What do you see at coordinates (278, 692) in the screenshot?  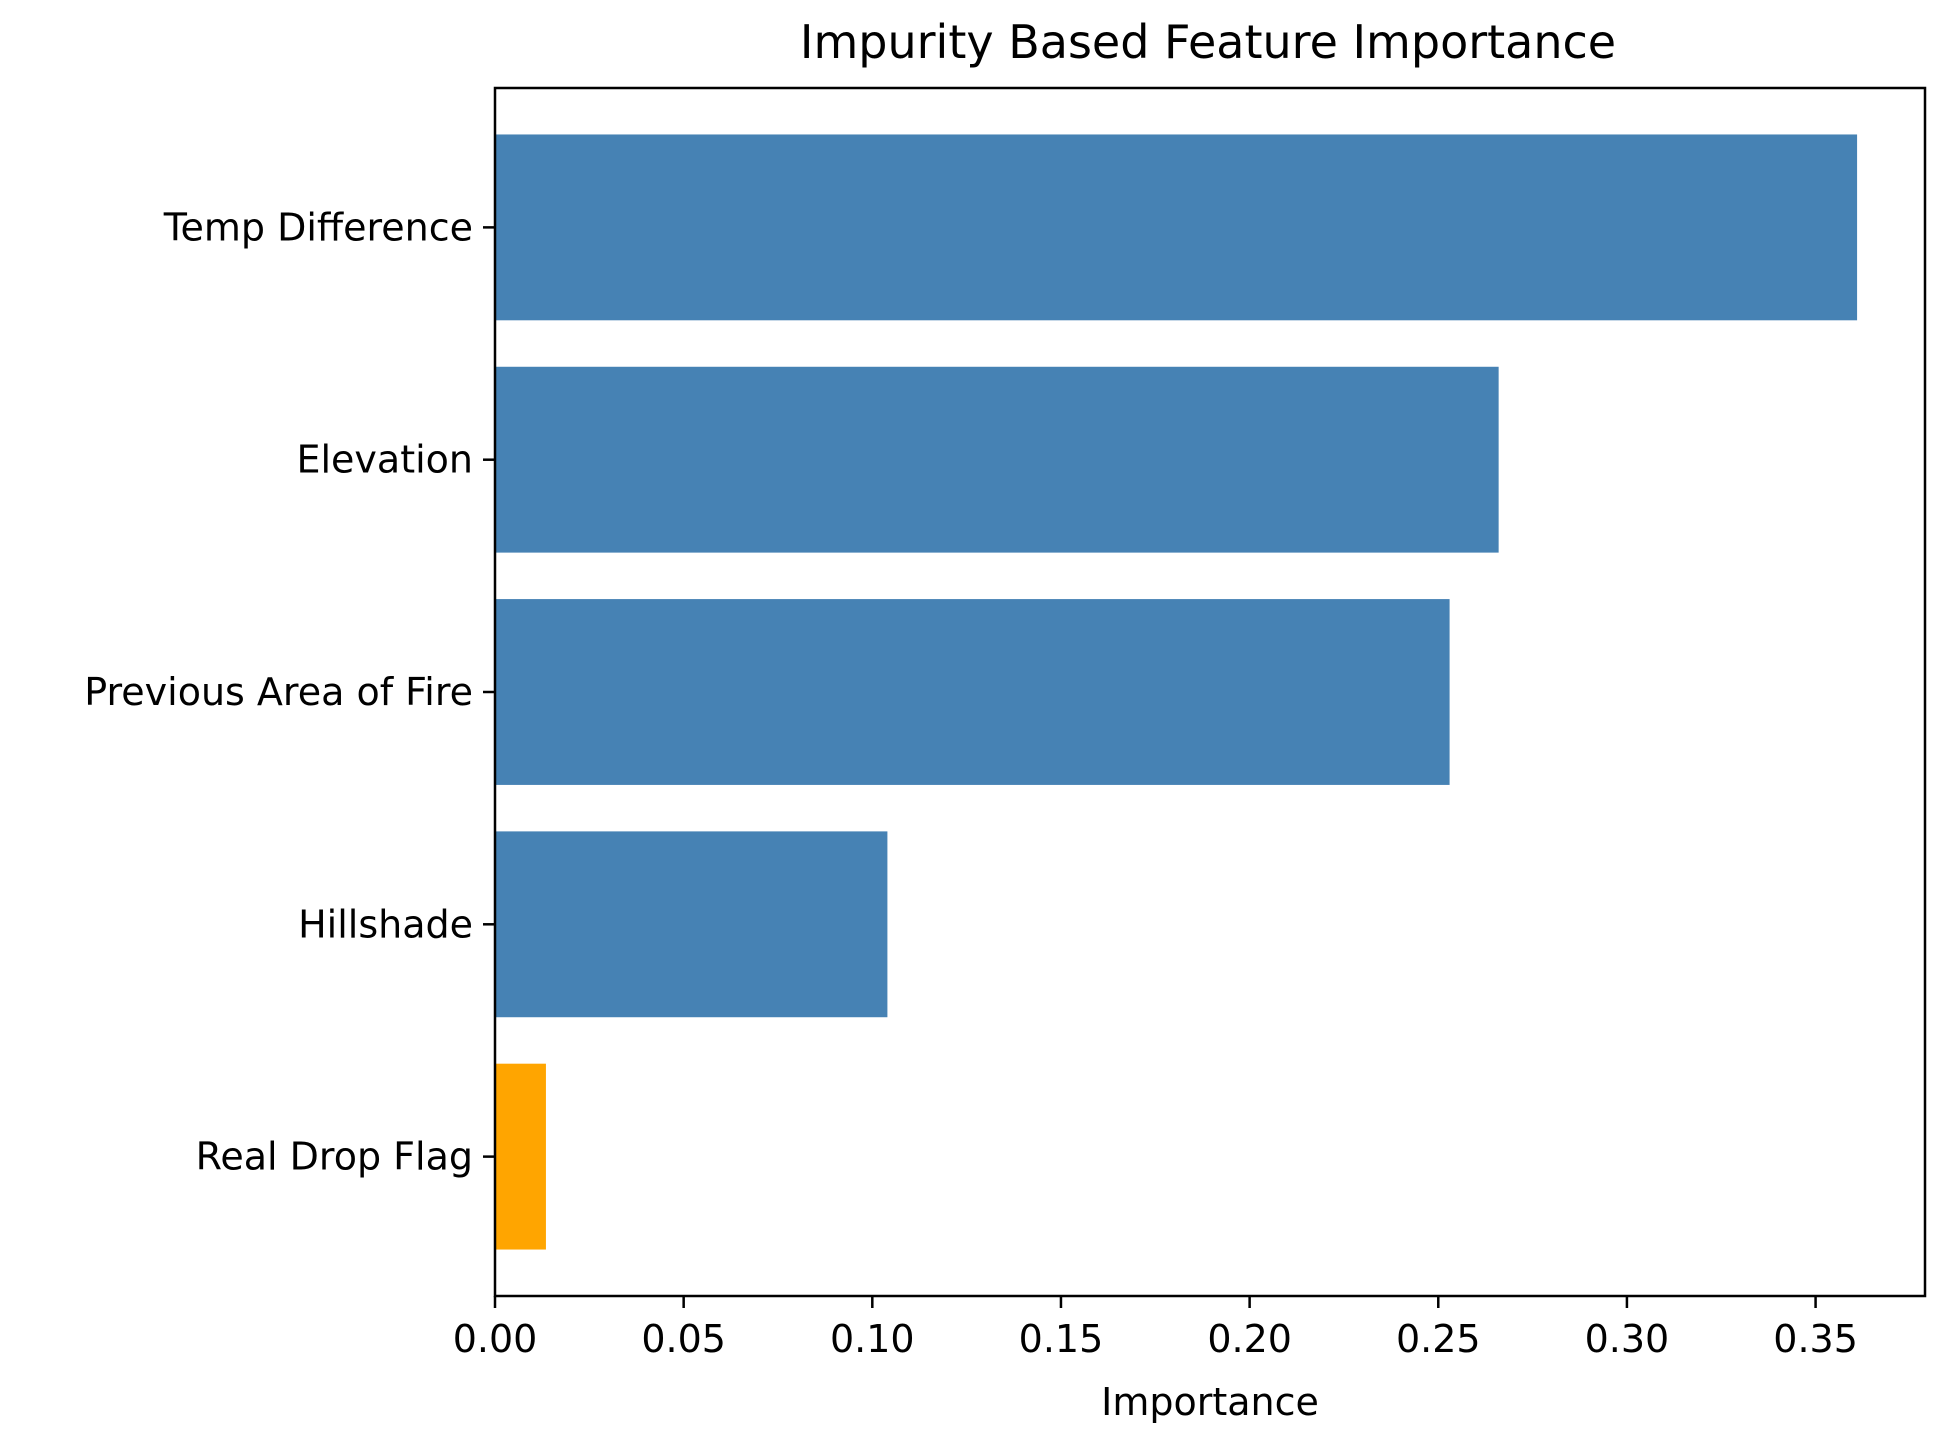 I see `y-tick-label-previous-area-of-fire: Previous Area of Fire` at bounding box center [278, 692].